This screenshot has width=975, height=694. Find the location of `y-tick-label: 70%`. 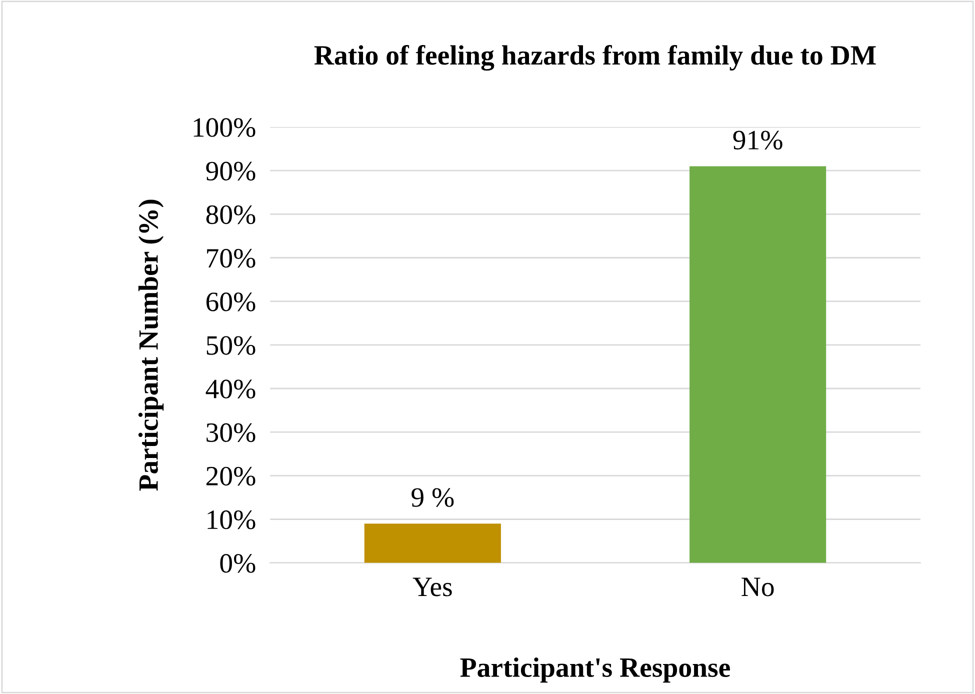

y-tick-label: 70% is located at coordinates (231, 258).